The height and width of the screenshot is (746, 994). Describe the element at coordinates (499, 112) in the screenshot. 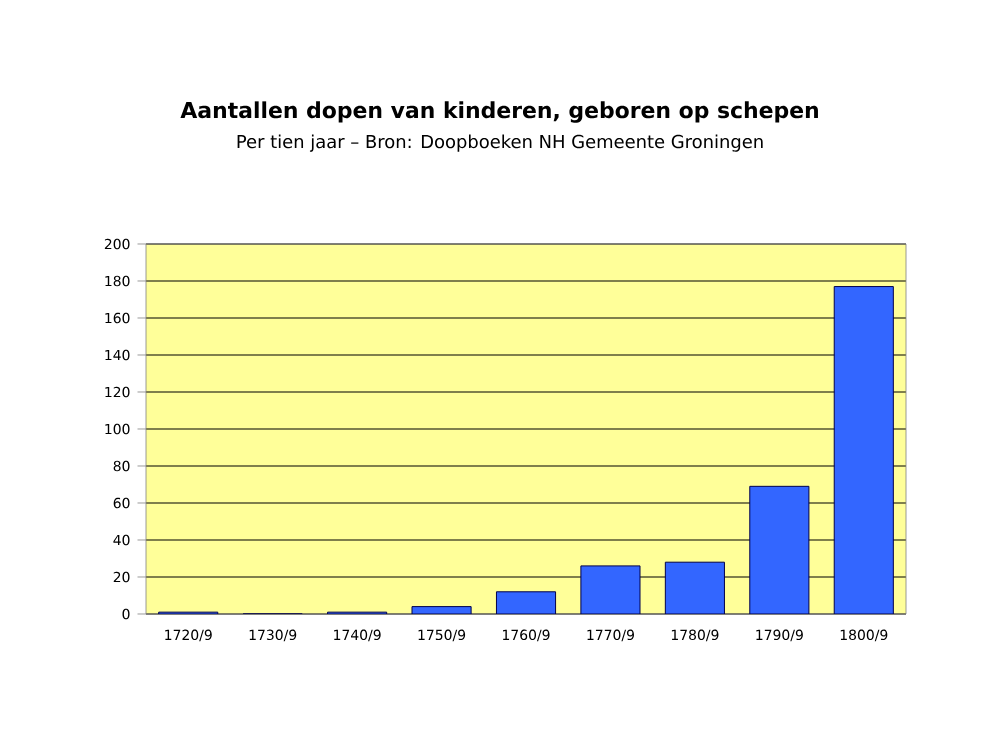

I see `chart-title: Aantallen dopen van kinderen, geboren op schepen` at that location.